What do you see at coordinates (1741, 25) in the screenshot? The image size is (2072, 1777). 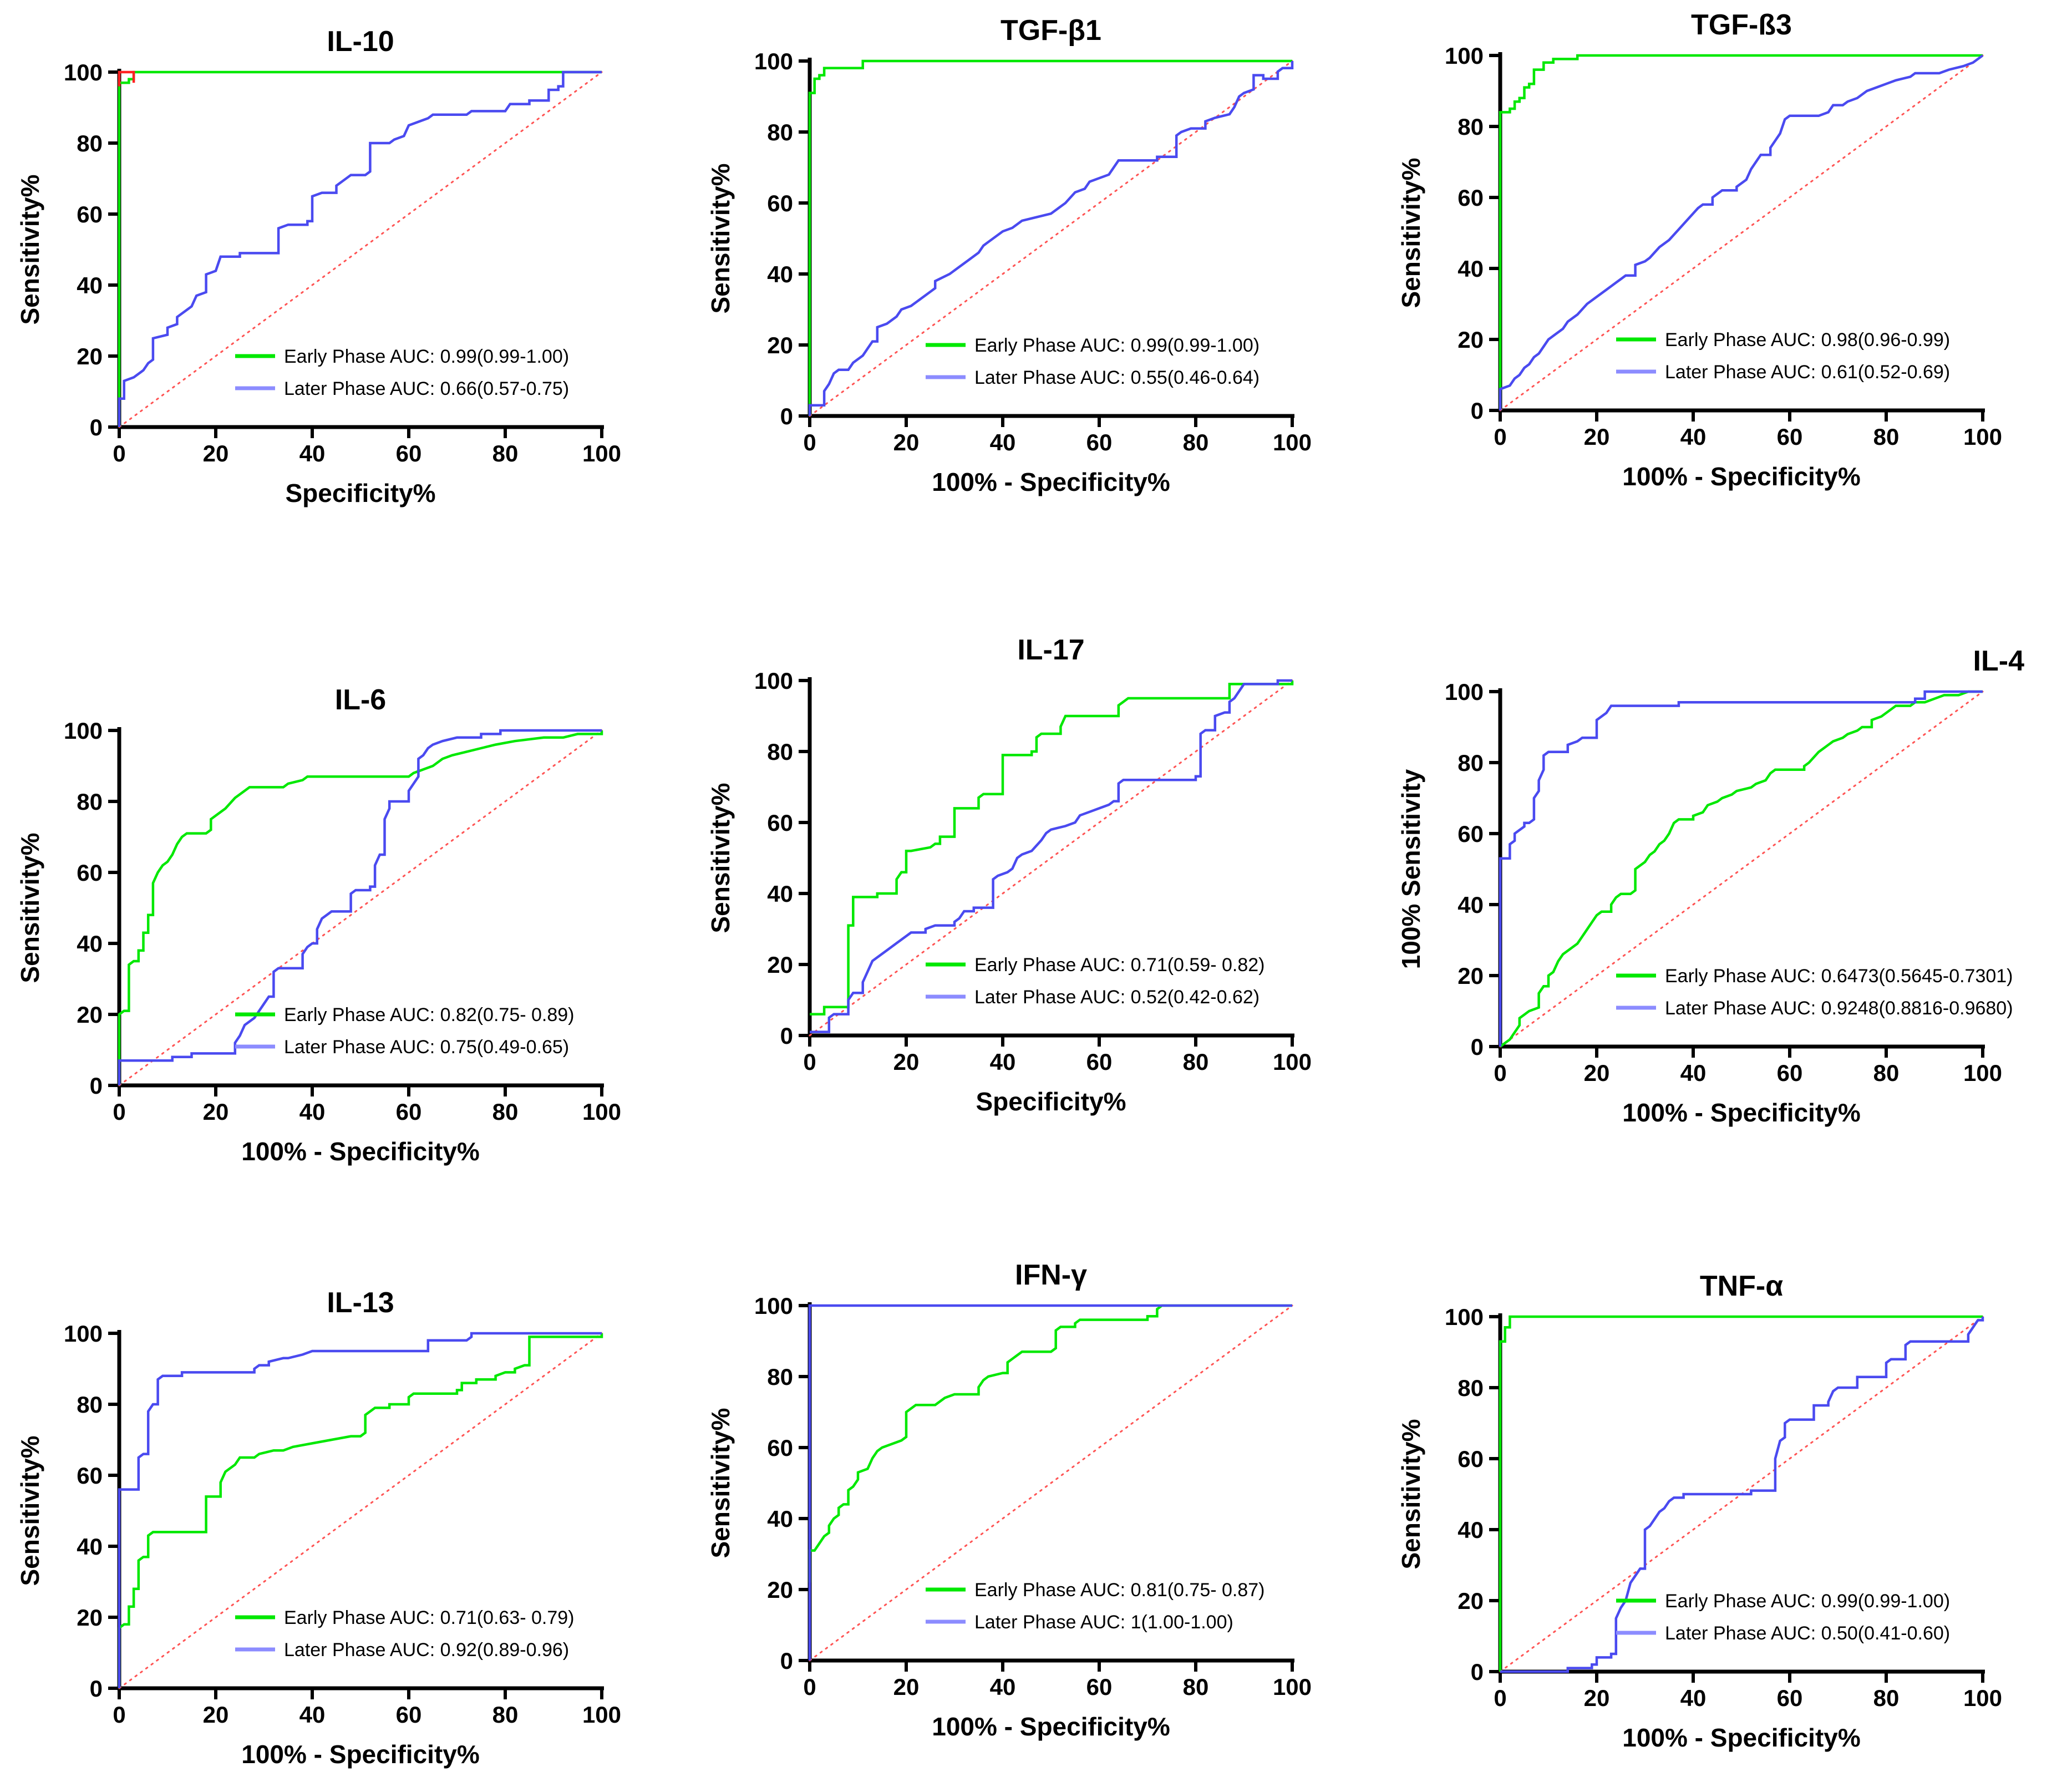 I see `plot-title: TGF-ß3` at bounding box center [1741, 25].